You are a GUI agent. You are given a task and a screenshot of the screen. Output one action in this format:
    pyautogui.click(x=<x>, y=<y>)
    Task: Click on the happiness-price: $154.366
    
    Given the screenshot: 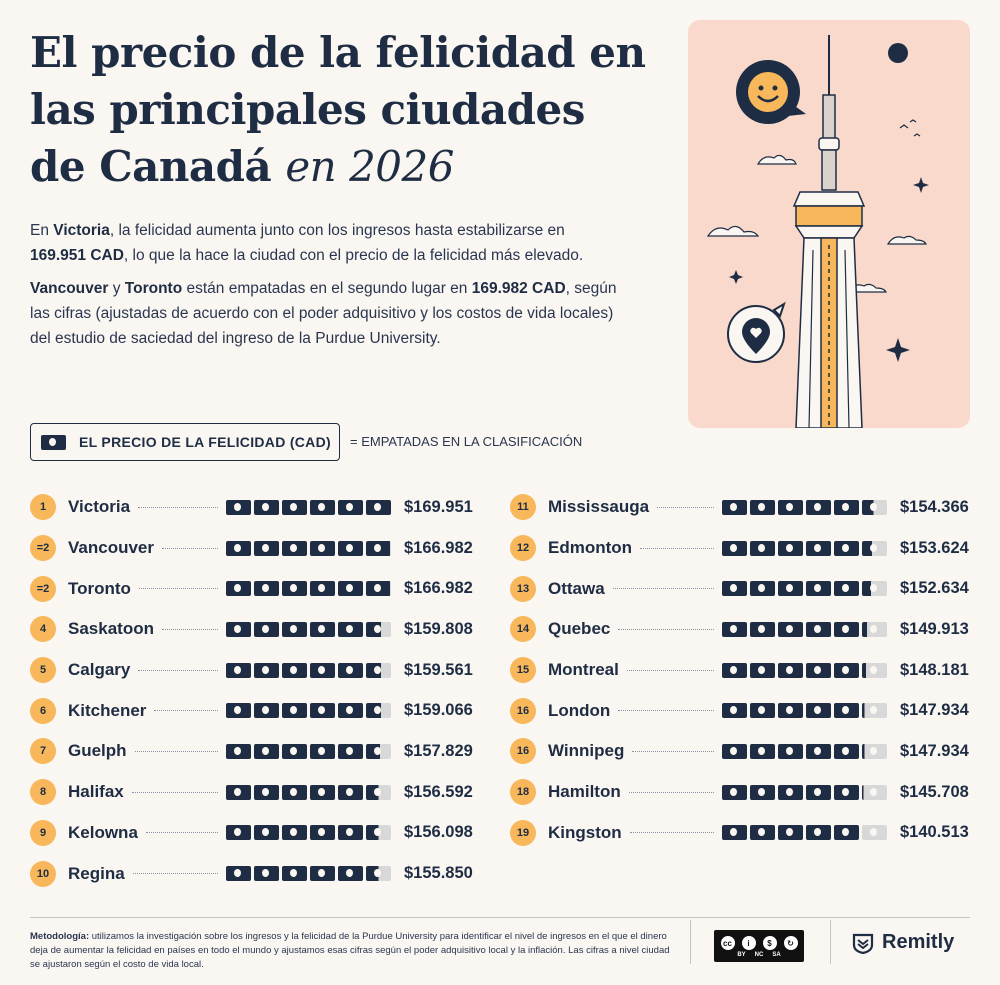 What is the action you would take?
    pyautogui.click(x=934, y=506)
    